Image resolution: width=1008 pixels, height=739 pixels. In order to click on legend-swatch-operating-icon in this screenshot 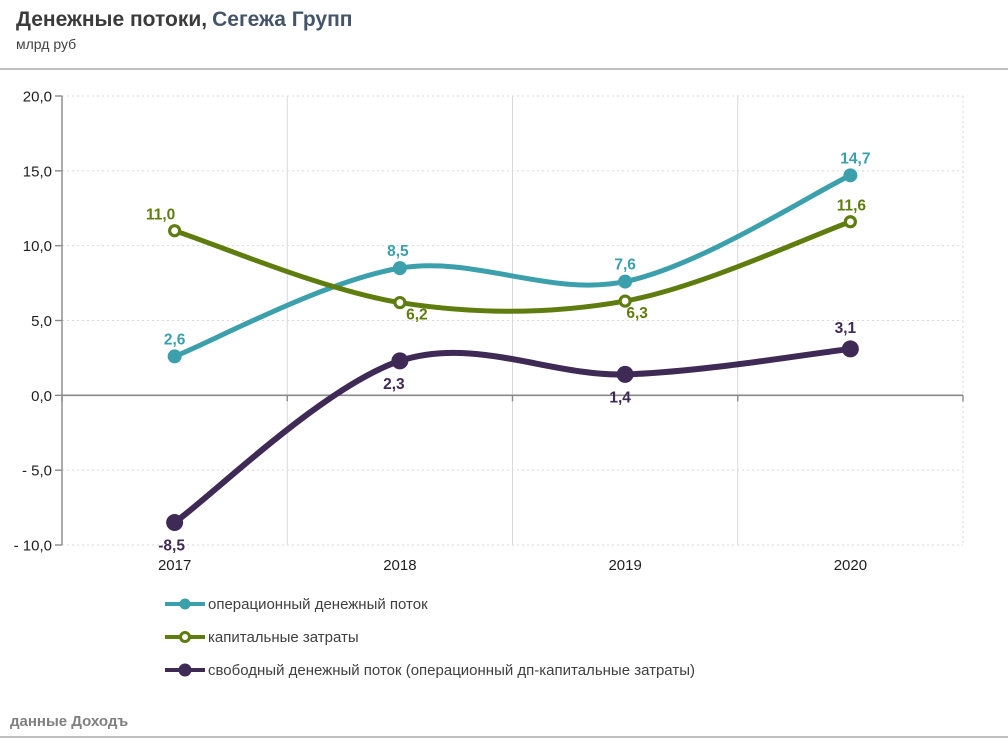, I will do `click(185, 604)`.